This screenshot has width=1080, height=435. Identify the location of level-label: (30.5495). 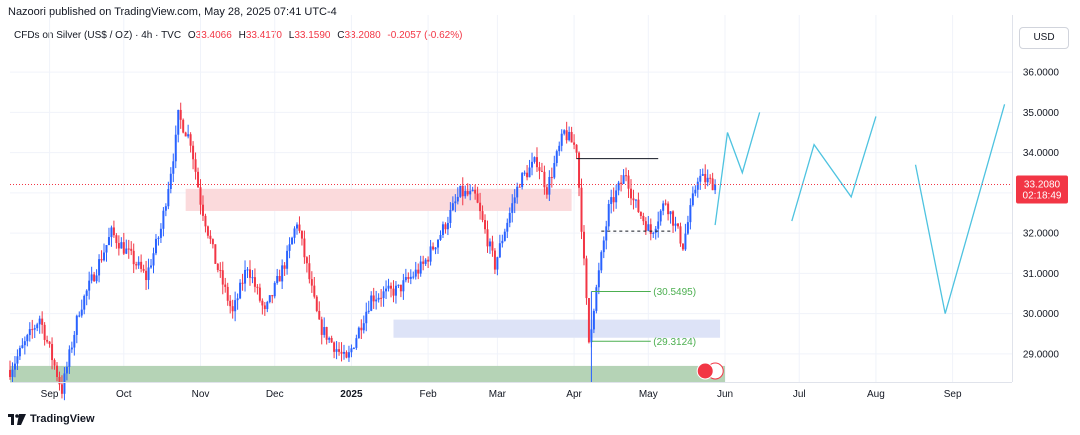
(674, 292).